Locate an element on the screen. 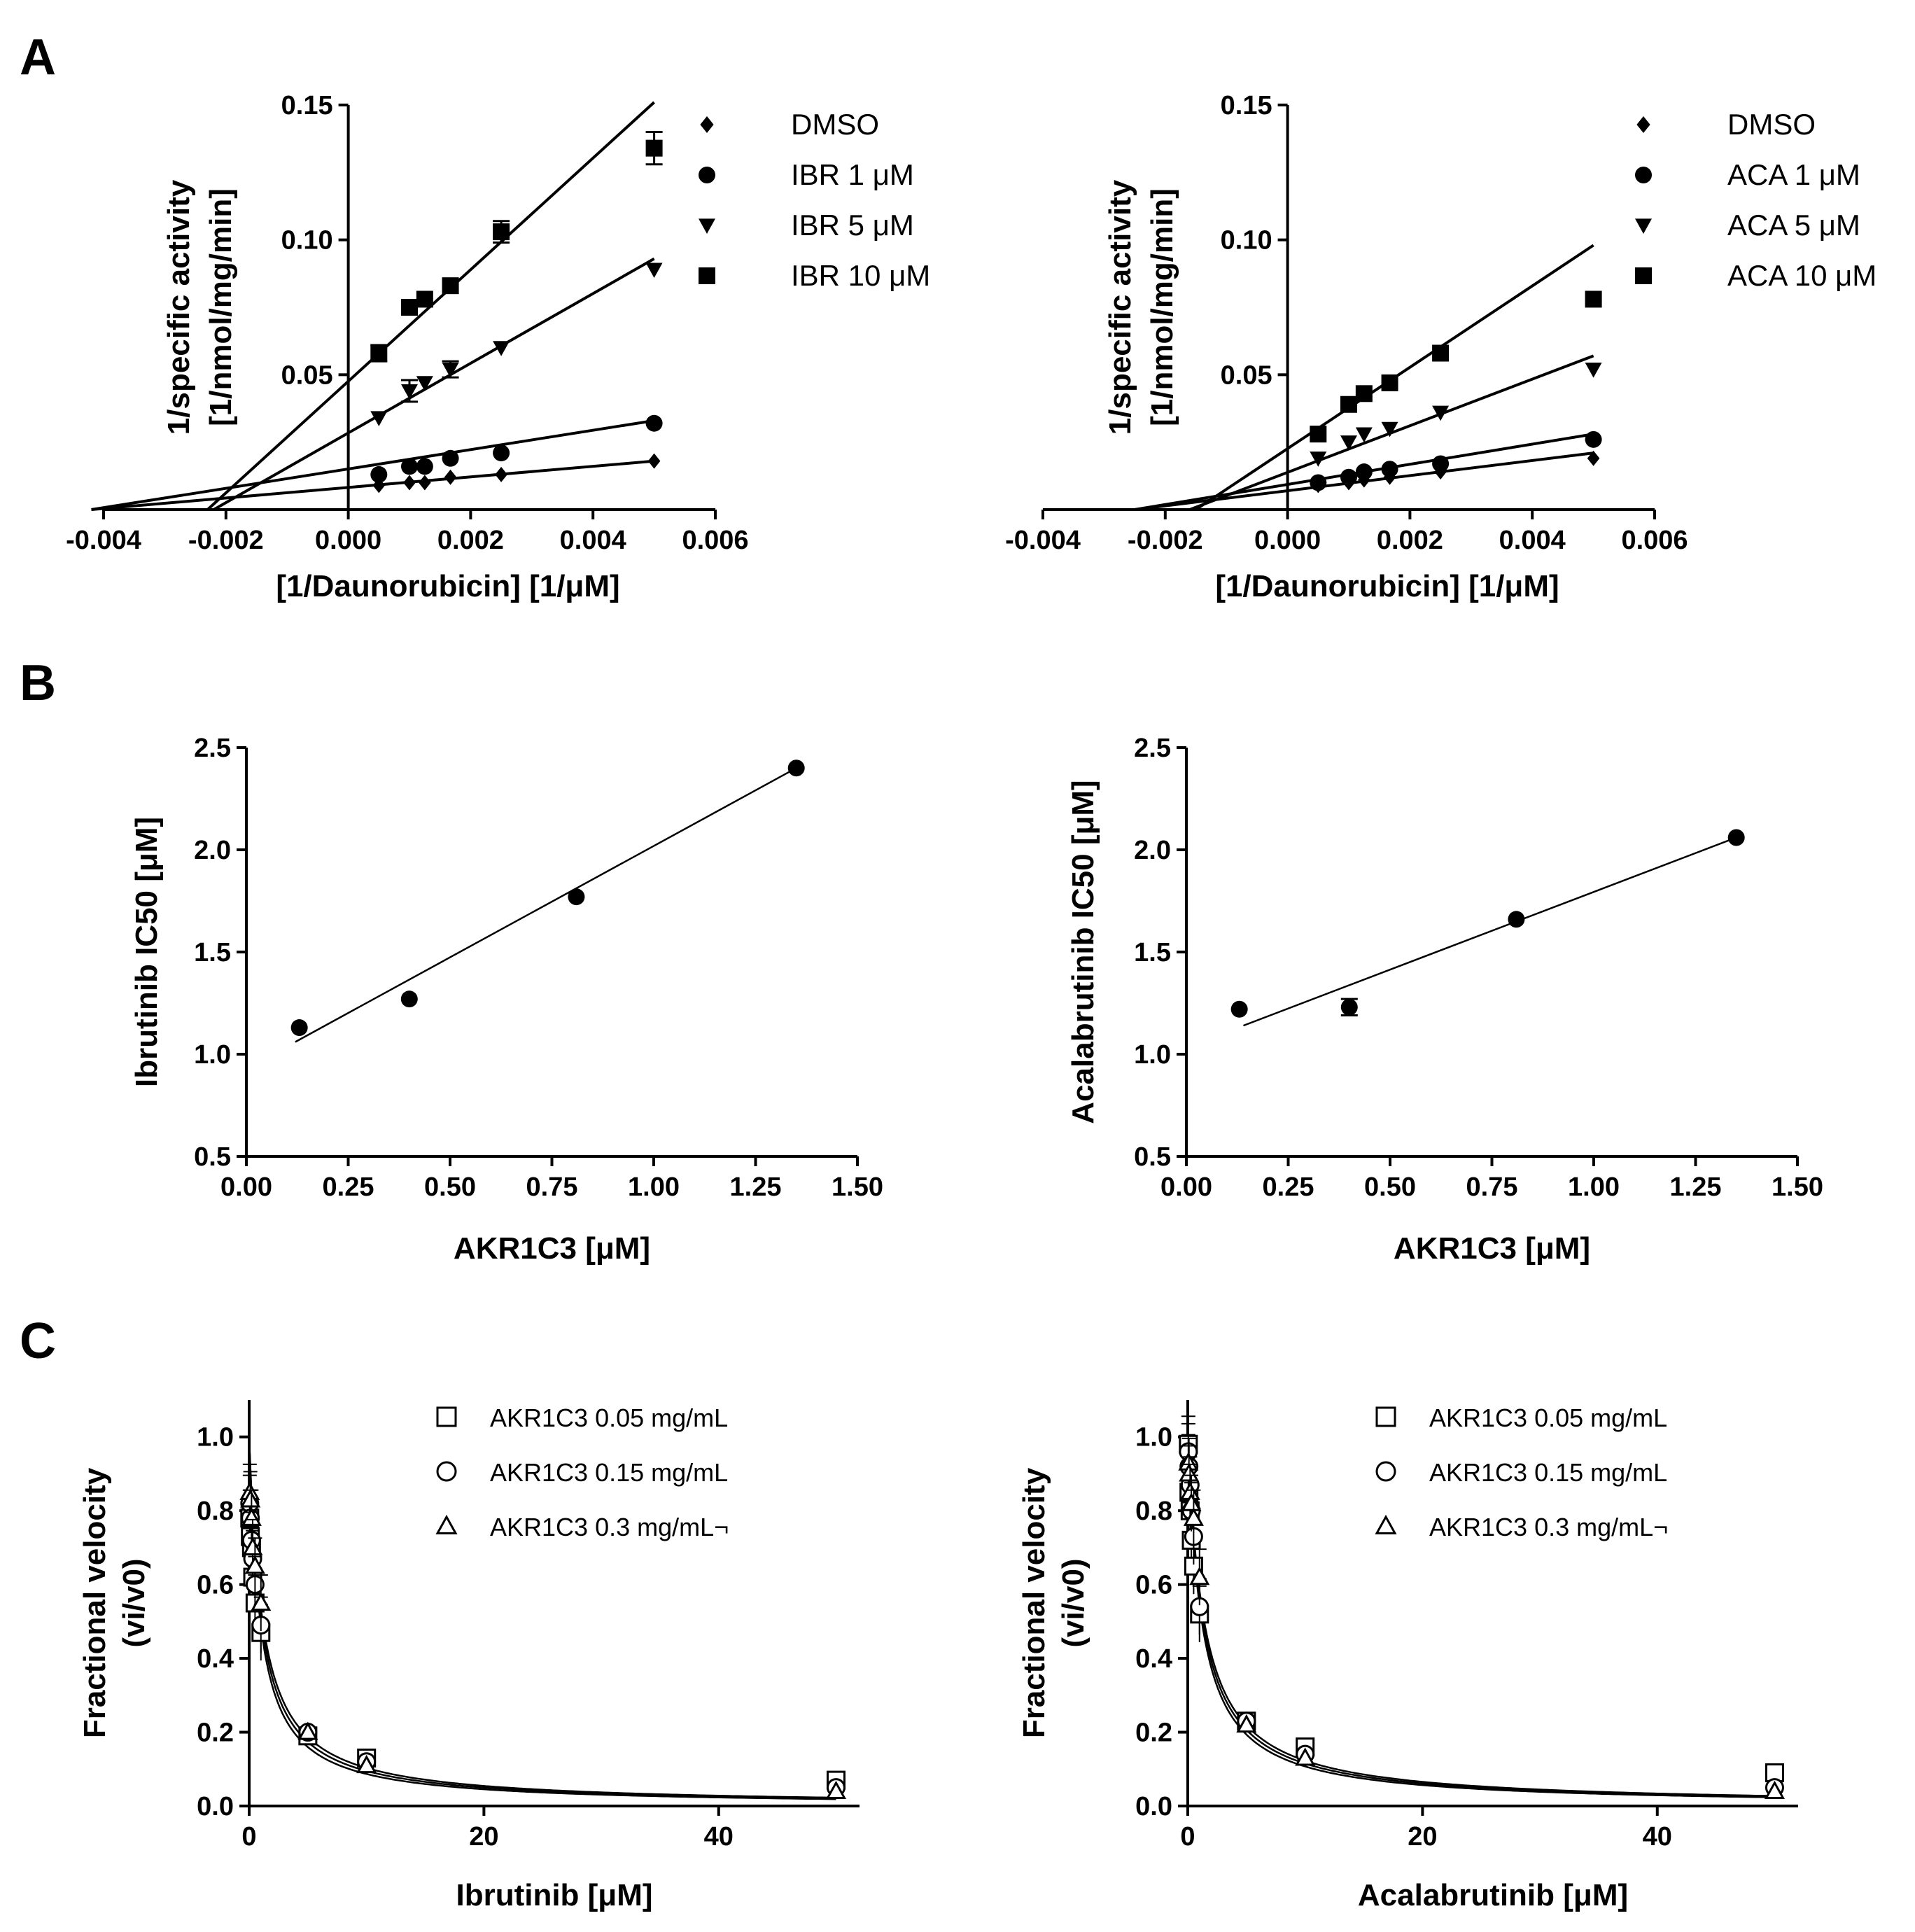 This screenshot has width=1915, height=1932. y-tick-label: 0.4 is located at coordinates (215, 1659).